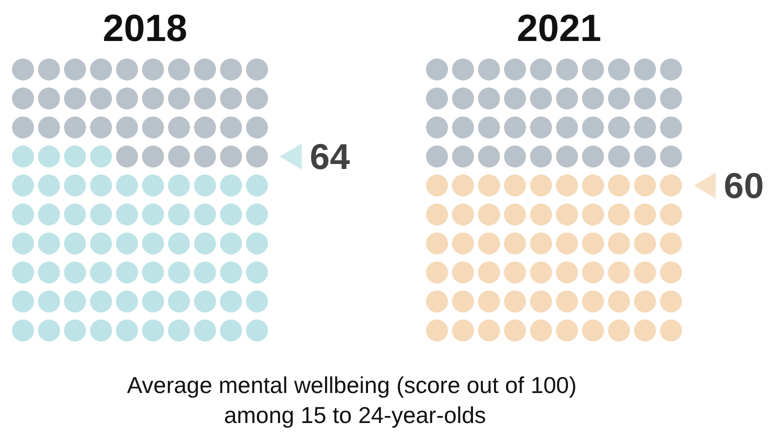 The image size is (772, 438). Describe the element at coordinates (355, 400) in the screenshot. I see `text: Average mental wellbeing (score out of 100) among 15 to 24-year-olds` at that location.